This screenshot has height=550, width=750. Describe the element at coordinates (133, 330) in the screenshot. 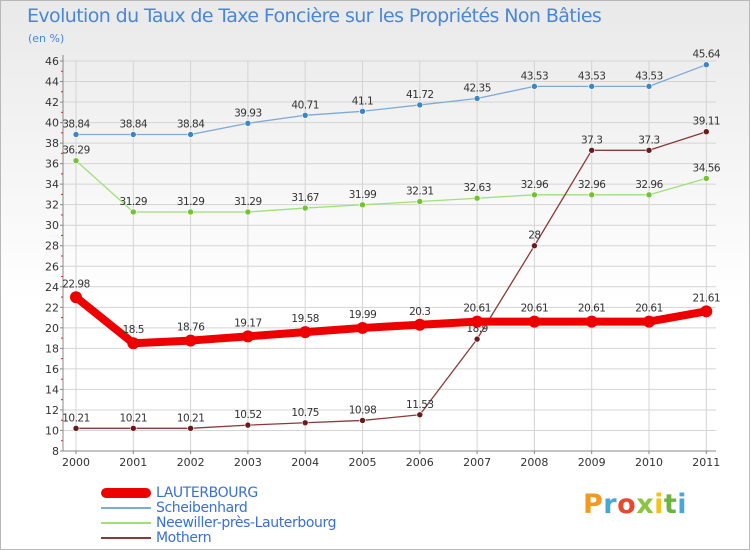

I see `data-label-lauterbourg: 18.5` at that location.